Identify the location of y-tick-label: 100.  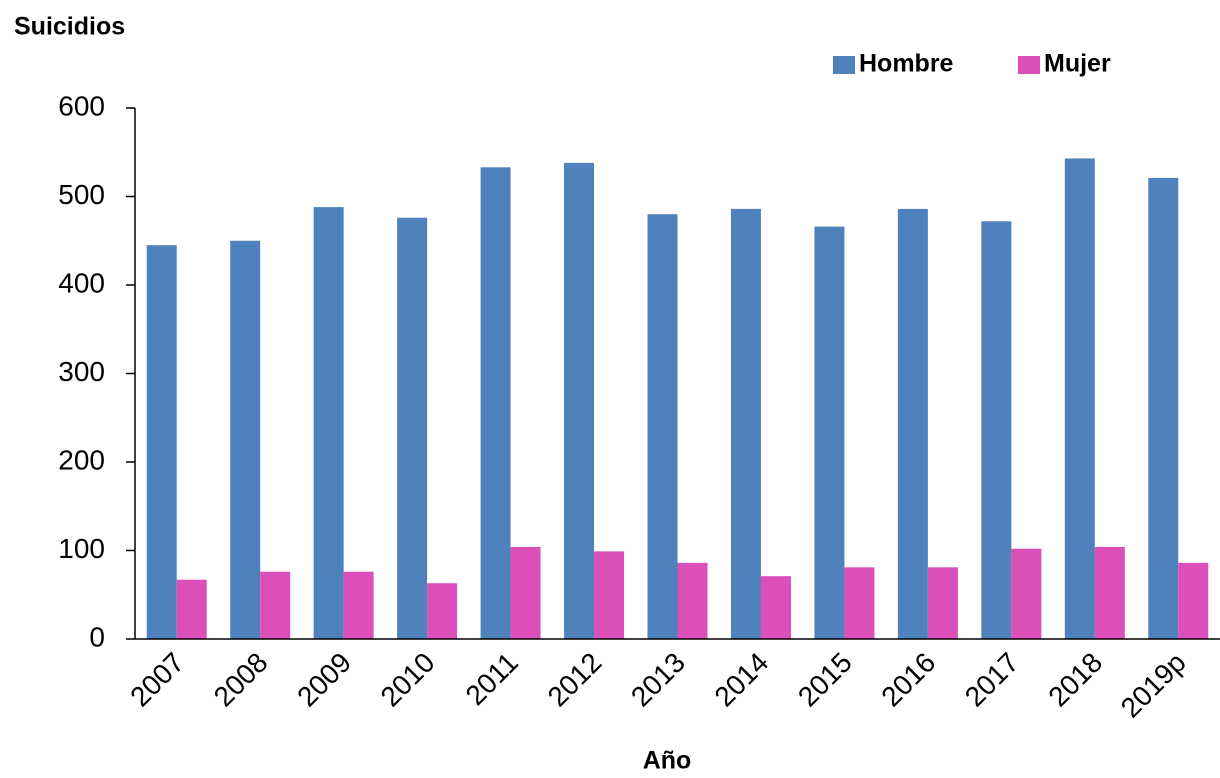
(81, 548).